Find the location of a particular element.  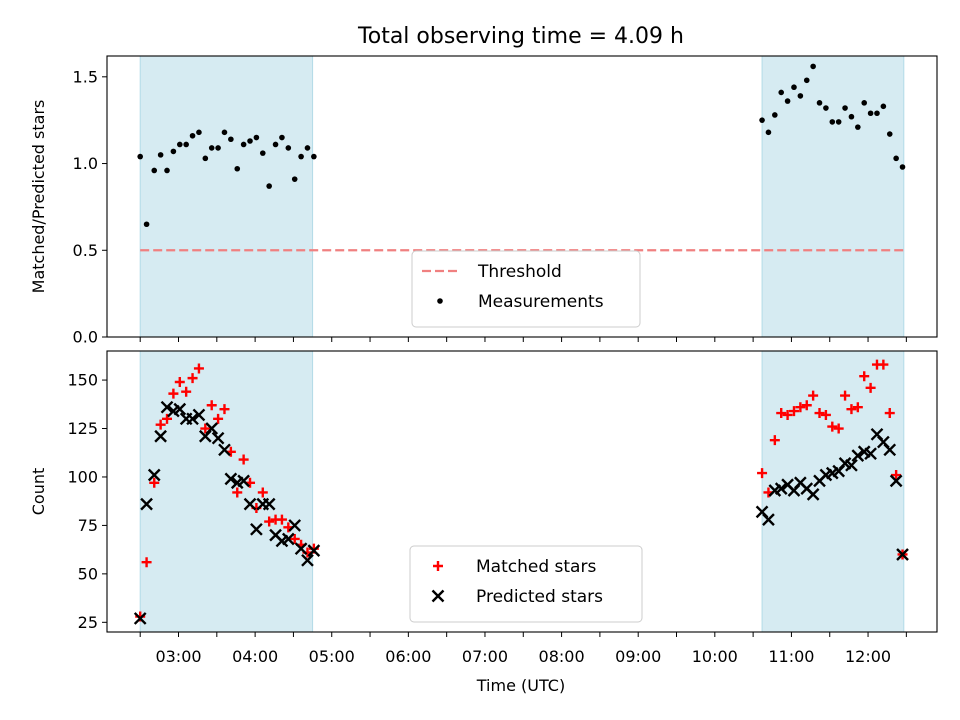

y-tick-label: 75 is located at coordinates (88, 525).